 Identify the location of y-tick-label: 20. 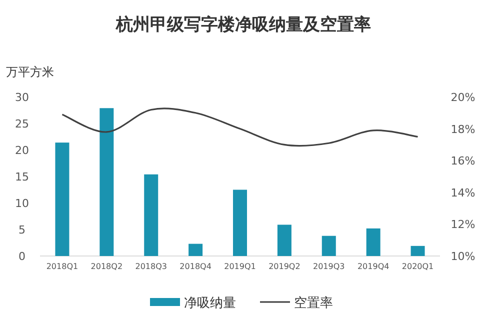
(22, 150).